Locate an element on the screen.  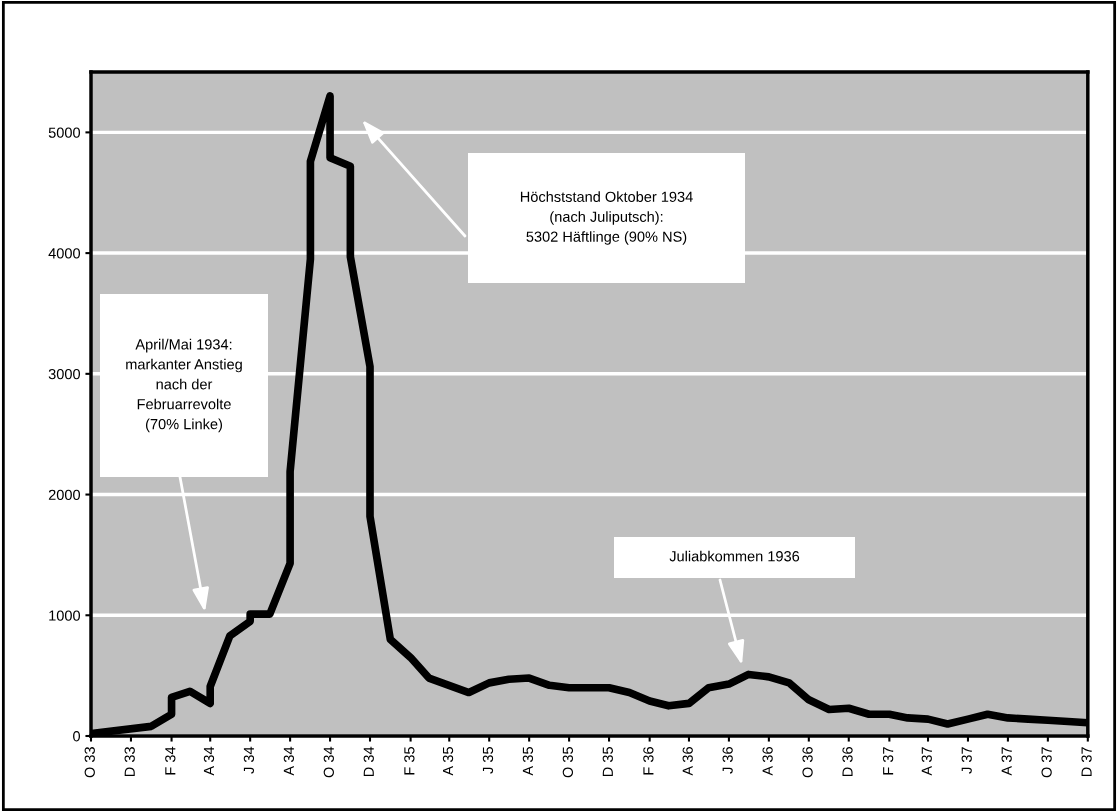
y-tick-label: 1000 is located at coordinates (65, 615).